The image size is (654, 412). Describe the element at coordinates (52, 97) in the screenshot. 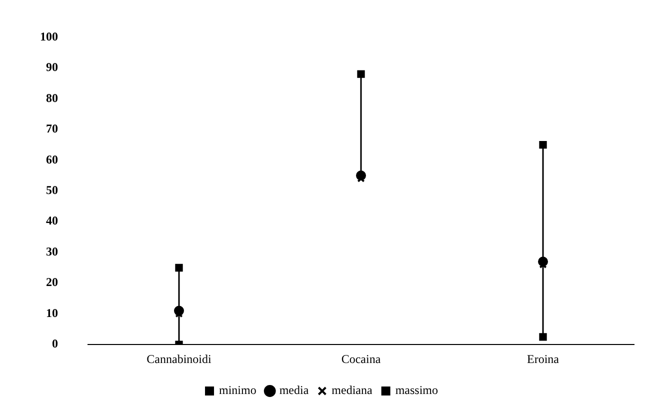

I see `y-tick-label: 80` at that location.